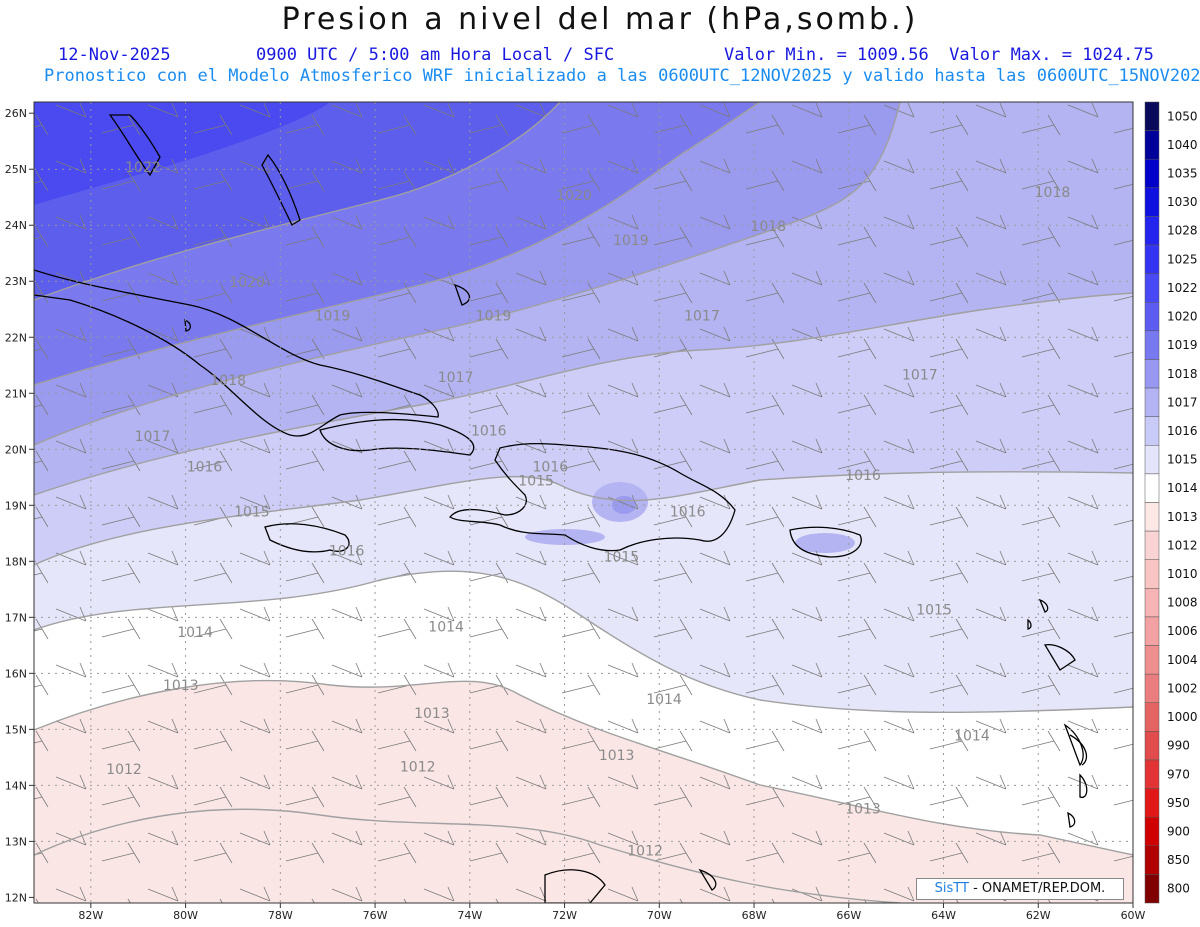  I want to click on colorbar-label-800: 800, so click(1178, 889).